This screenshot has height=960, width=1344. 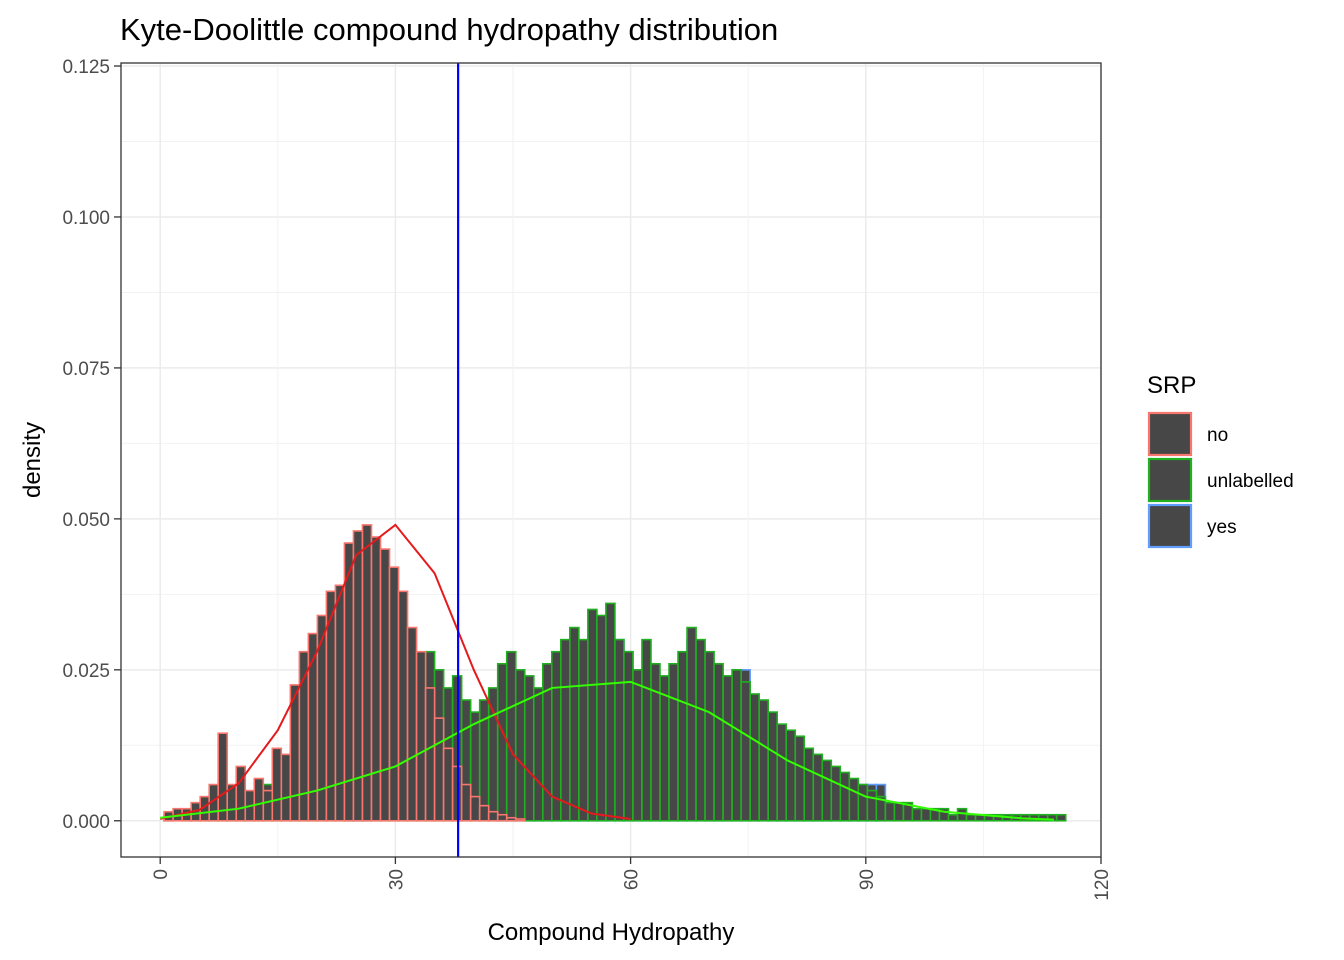 I want to click on y-tick-label: 0.025, so click(x=86, y=671).